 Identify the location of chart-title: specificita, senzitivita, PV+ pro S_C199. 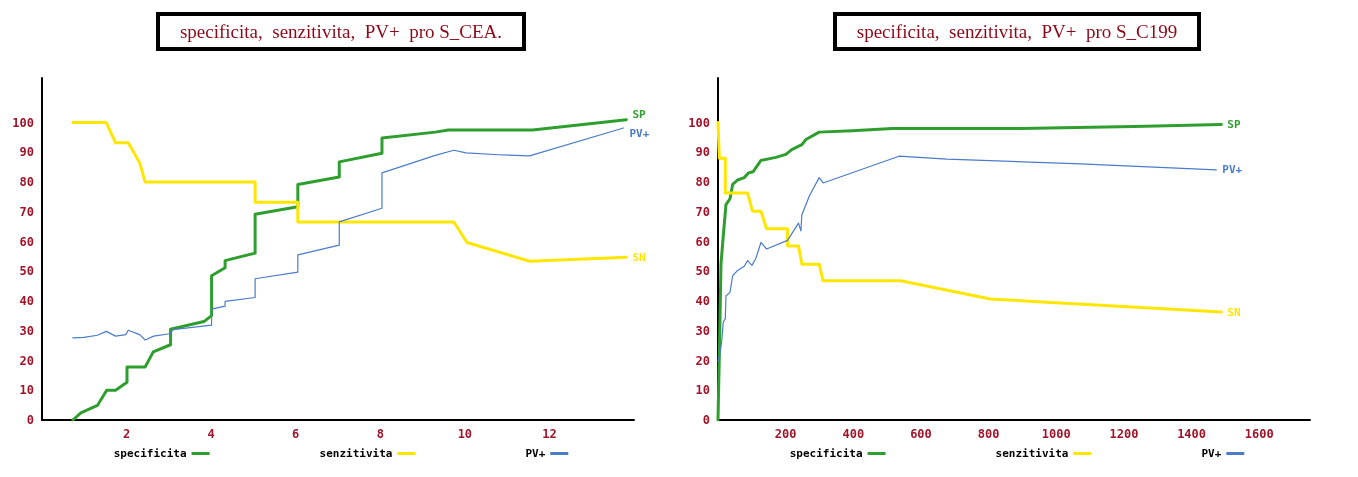
(1017, 31).